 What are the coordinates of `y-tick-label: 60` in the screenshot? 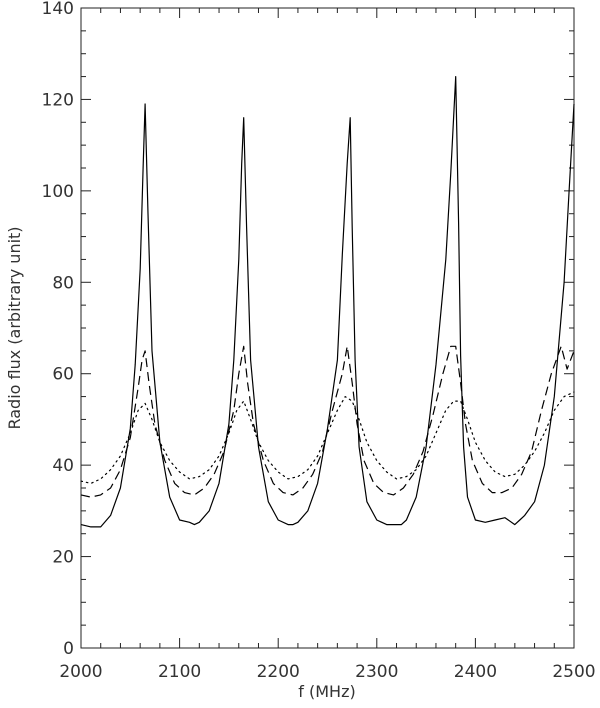 It's located at (63, 375).